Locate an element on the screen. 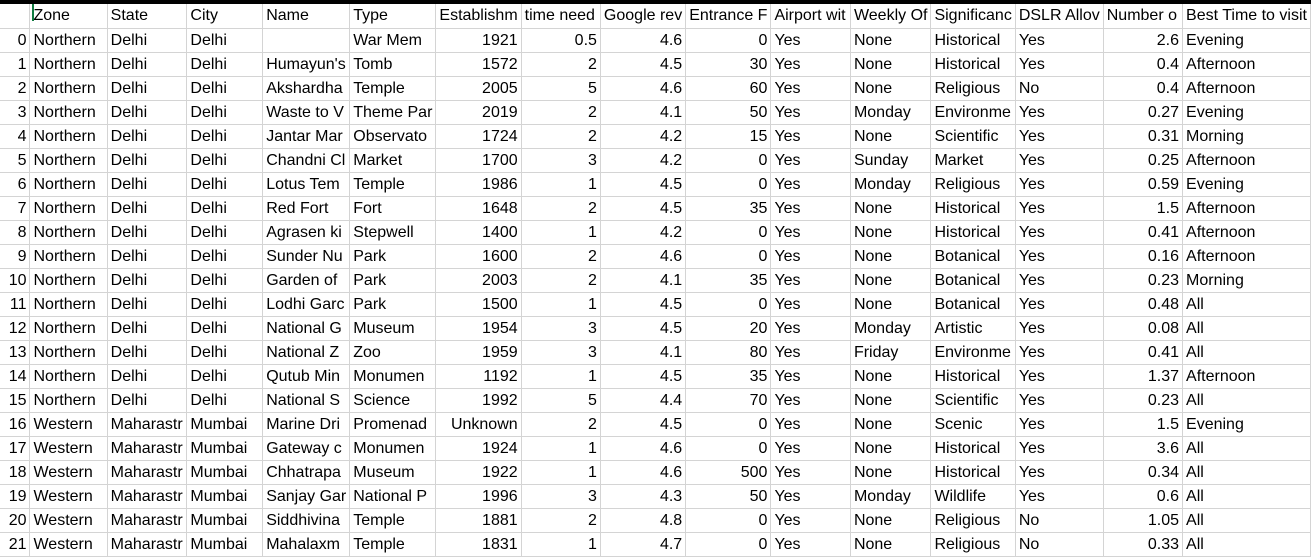 The image size is (1311, 557). cell-index: 0 is located at coordinates (15, 40).